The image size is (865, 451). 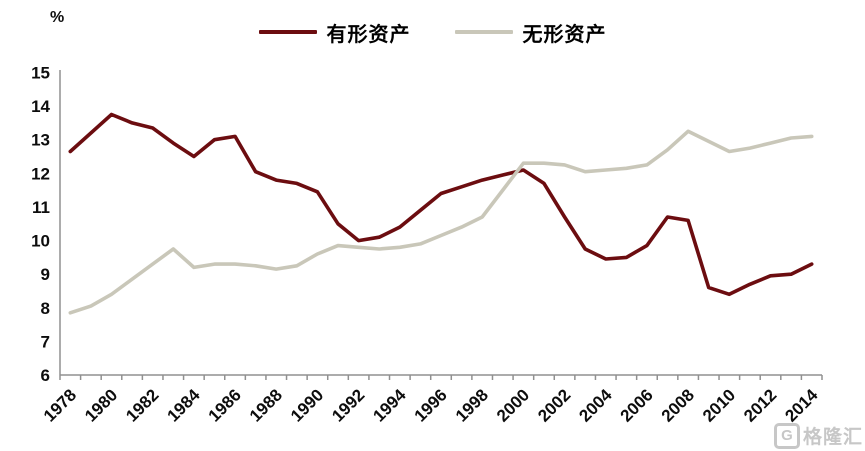 I want to click on x-tick-label: 1978, so click(x=60, y=405).